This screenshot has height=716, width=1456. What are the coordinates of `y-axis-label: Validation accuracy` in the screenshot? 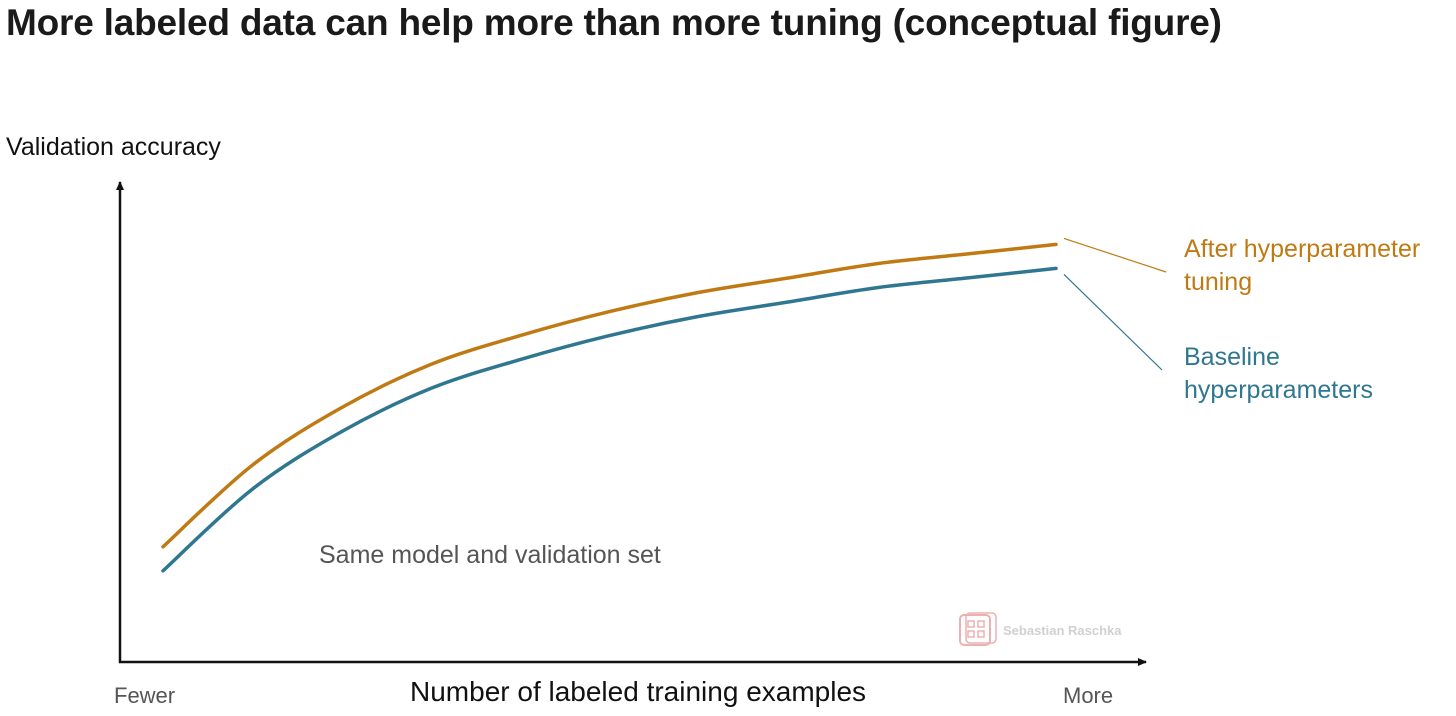 It's located at (113, 147).